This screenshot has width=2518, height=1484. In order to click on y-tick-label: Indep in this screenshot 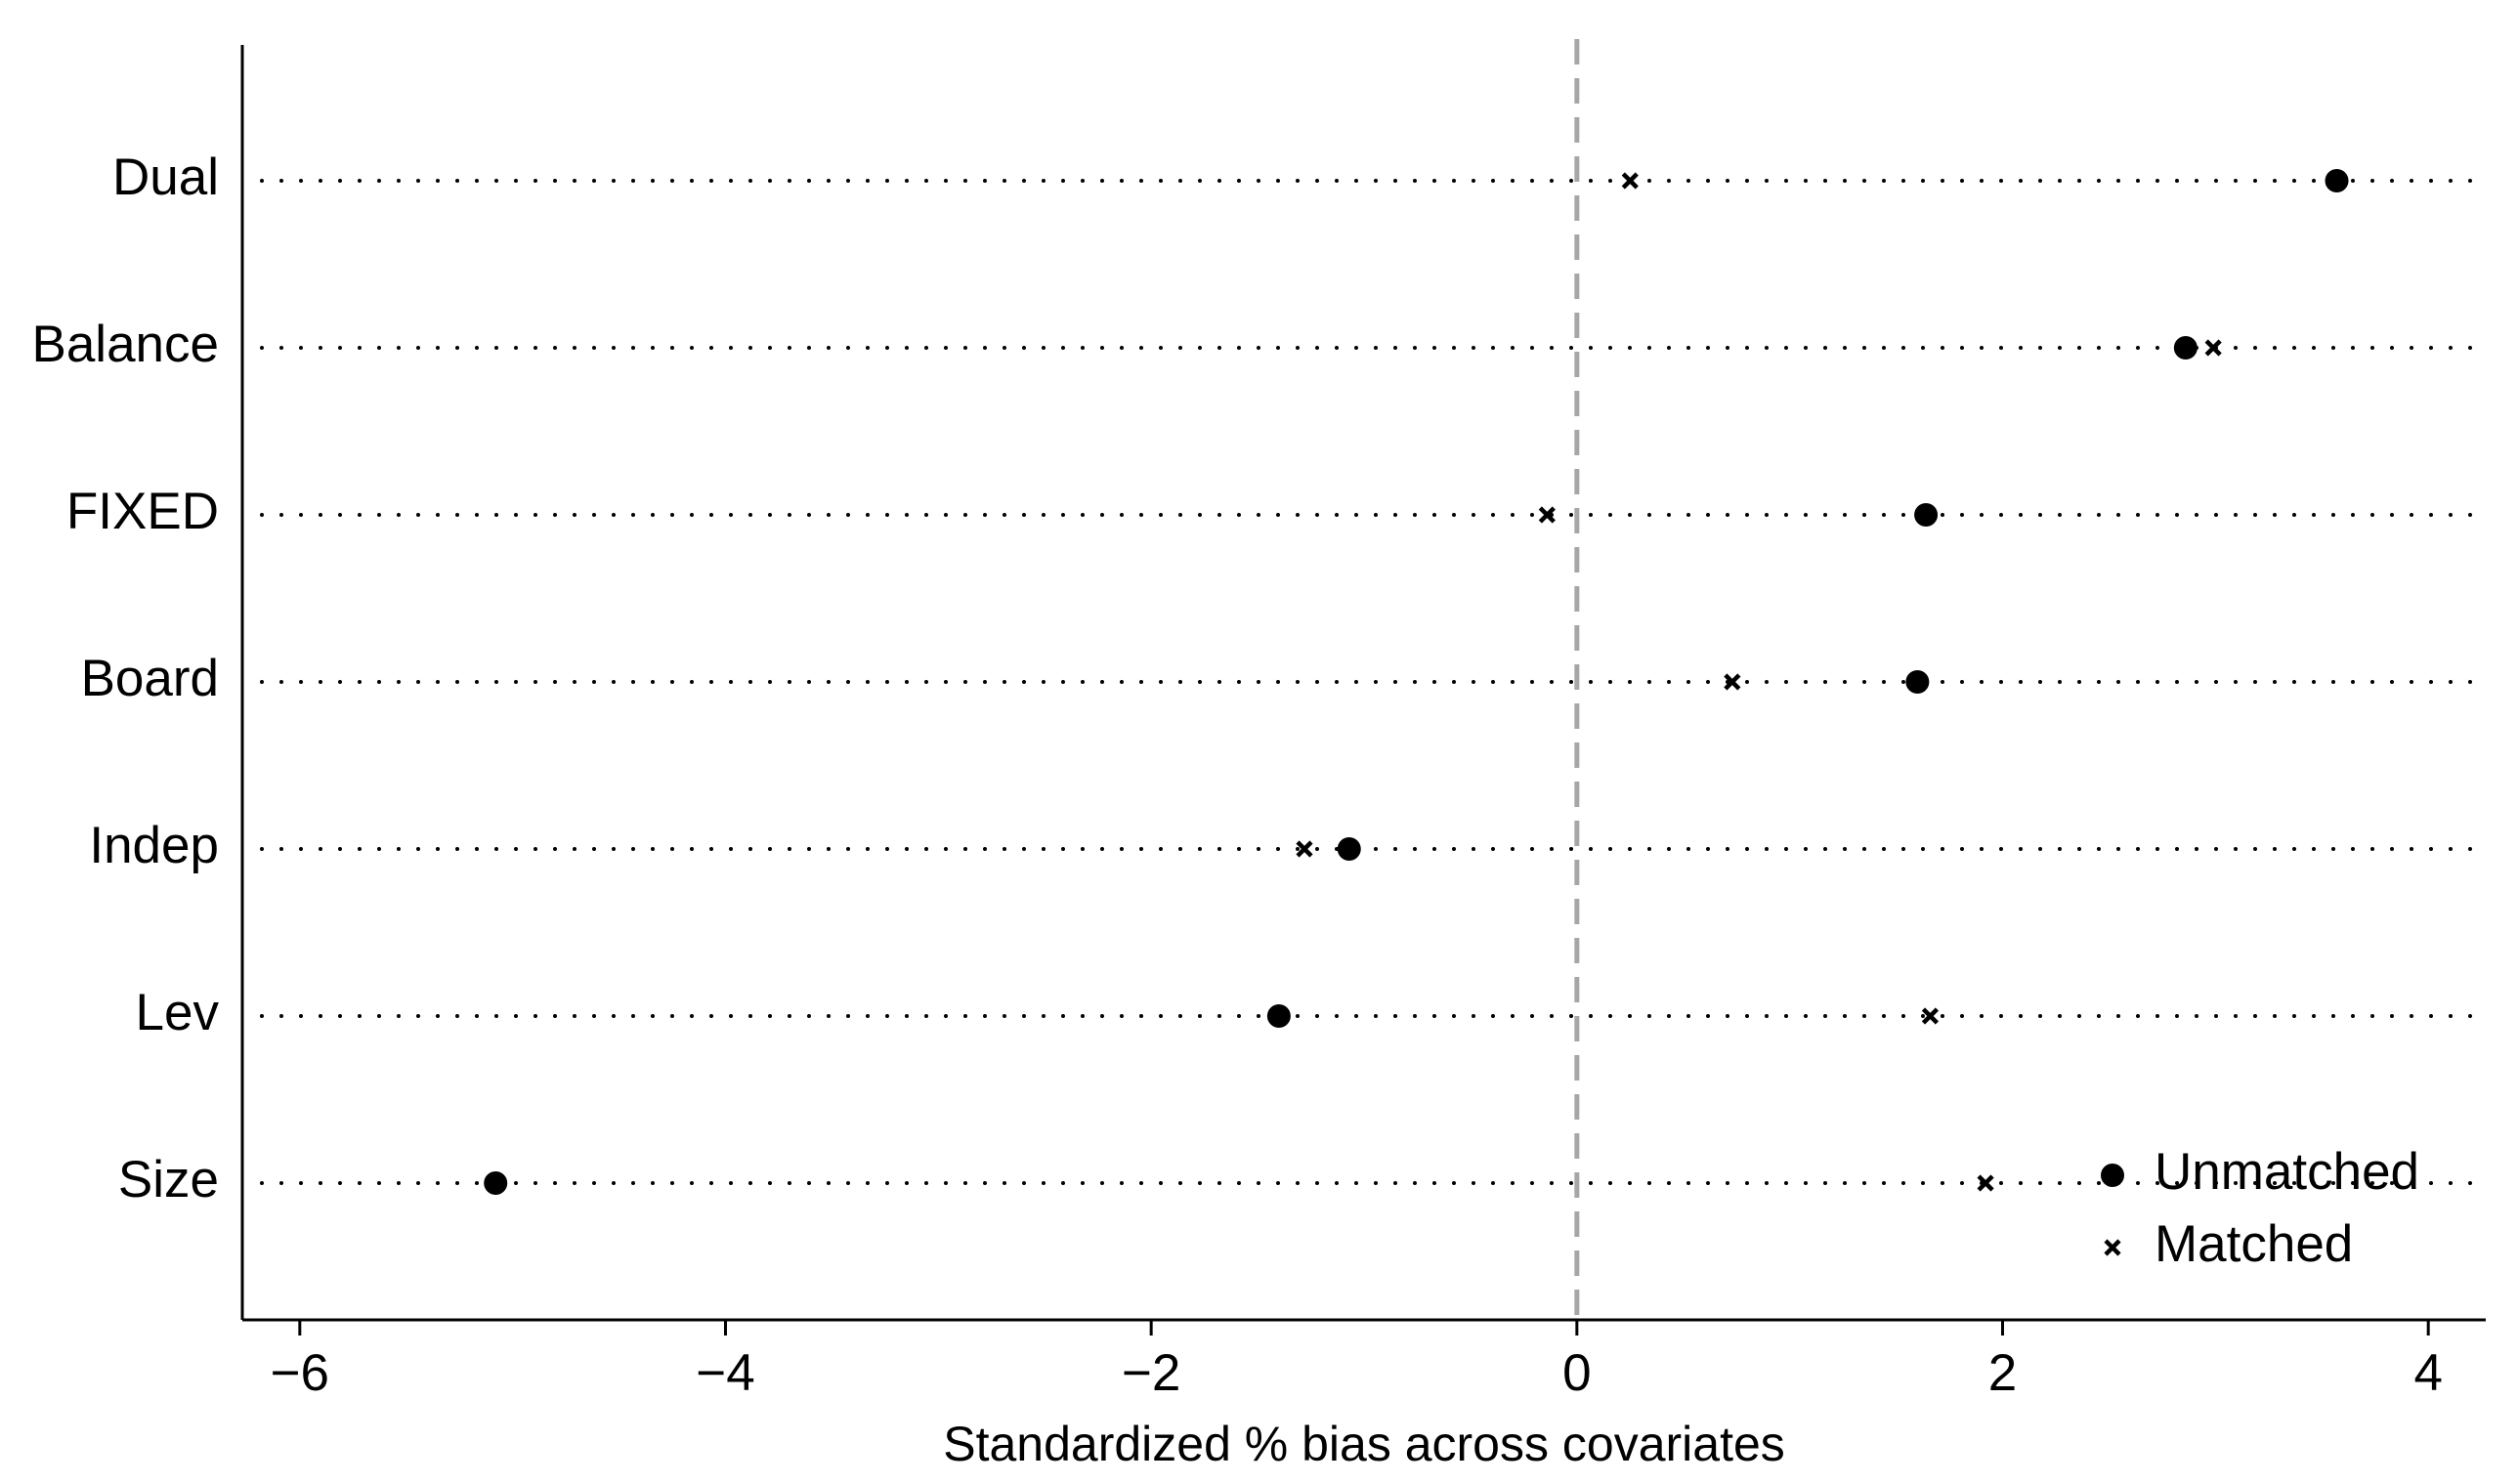, I will do `click(154, 846)`.